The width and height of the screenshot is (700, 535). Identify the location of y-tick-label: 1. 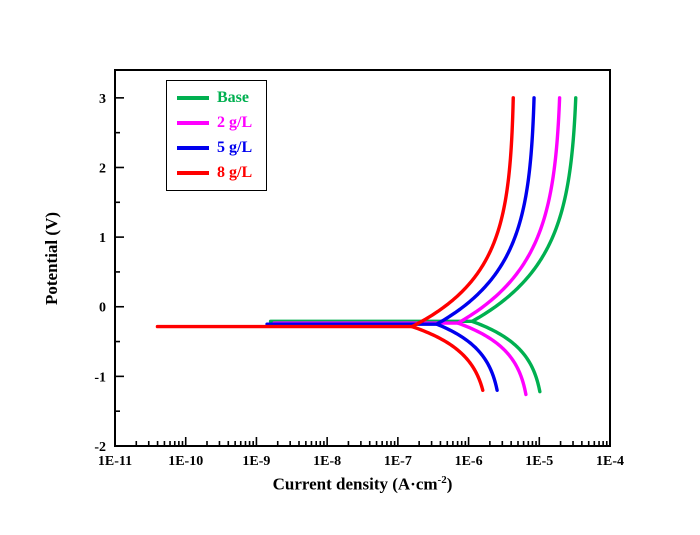
(102, 238).